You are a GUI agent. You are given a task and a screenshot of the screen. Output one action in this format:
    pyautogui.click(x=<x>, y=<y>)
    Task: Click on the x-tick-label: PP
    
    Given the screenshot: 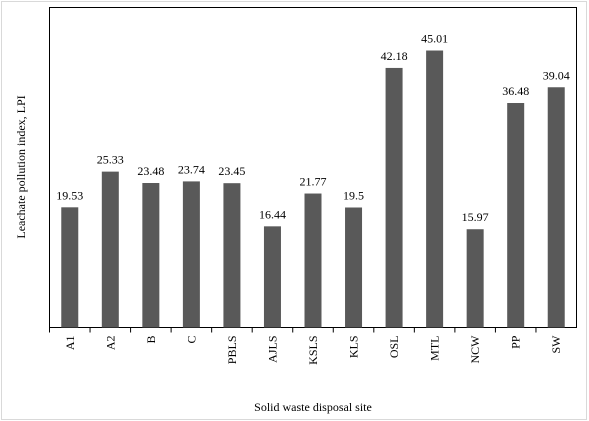 What is the action you would take?
    pyautogui.click(x=516, y=342)
    